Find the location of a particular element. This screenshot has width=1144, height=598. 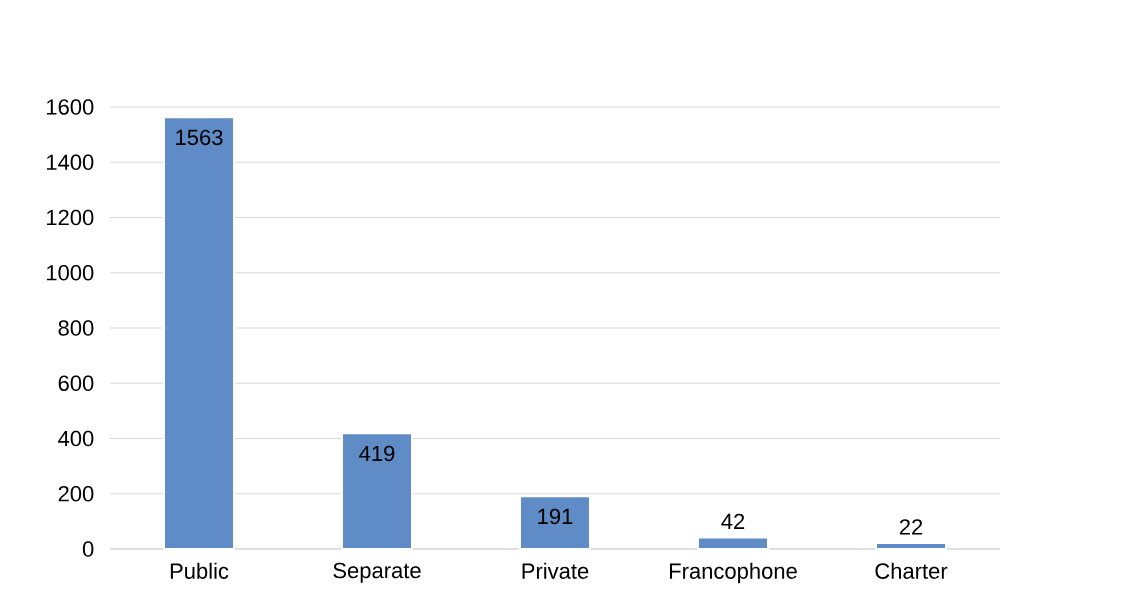

data-label: 42 is located at coordinates (733, 521).